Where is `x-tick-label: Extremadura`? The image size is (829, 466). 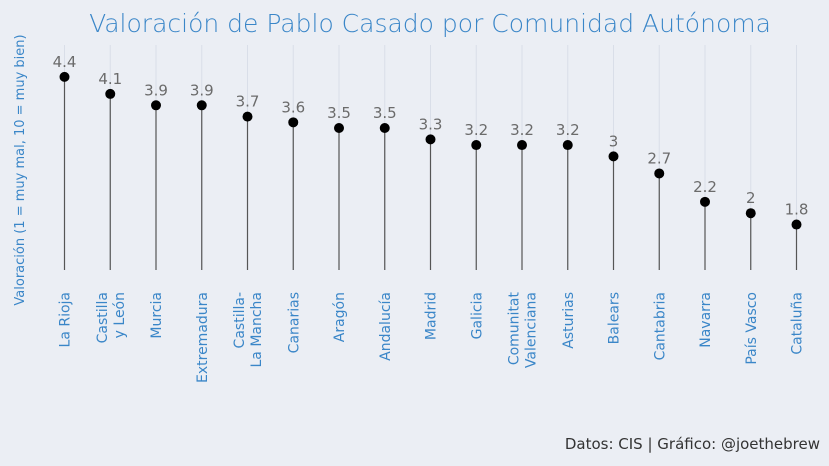
x-tick-label: Extremadura is located at coordinates (203, 337).